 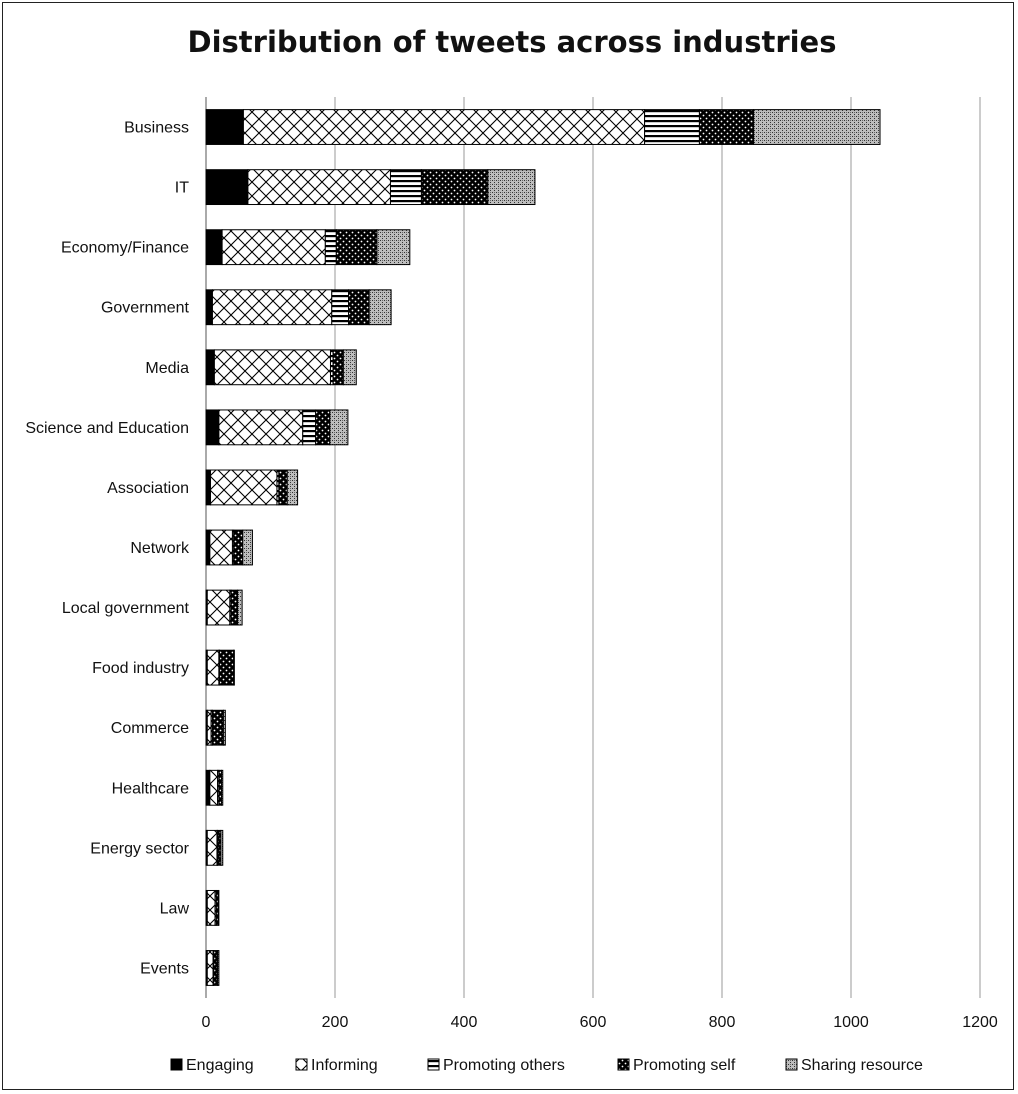 I want to click on x-tick-label: 600, so click(x=593, y=1022).